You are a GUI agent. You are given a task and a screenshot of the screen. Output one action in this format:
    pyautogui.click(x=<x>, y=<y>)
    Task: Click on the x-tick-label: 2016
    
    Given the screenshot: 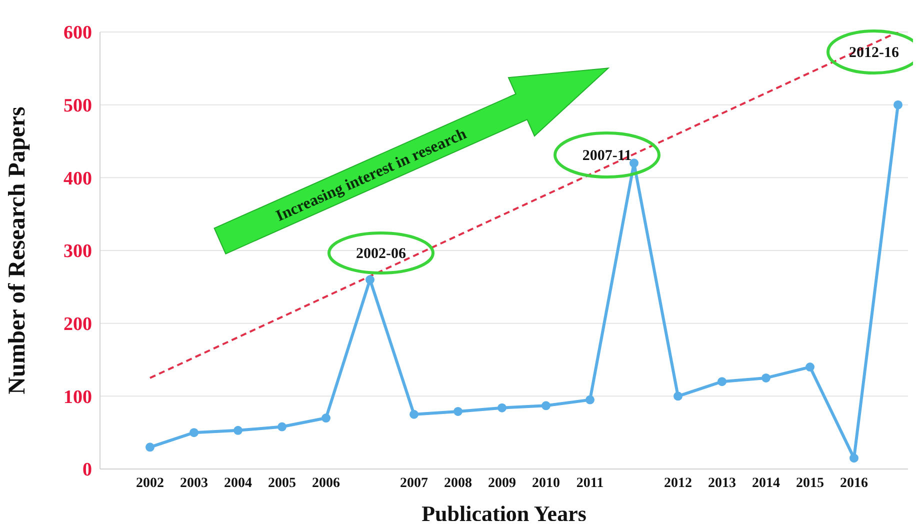 What is the action you would take?
    pyautogui.click(x=854, y=483)
    